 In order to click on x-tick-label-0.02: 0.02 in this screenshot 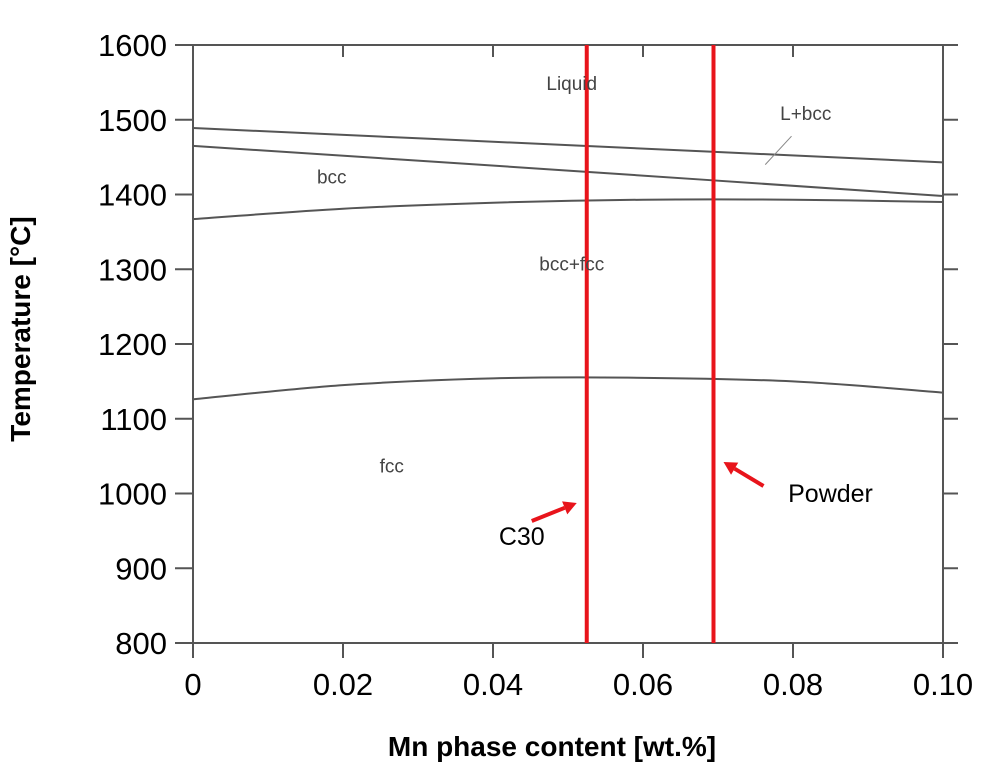, I will do `click(343, 684)`.